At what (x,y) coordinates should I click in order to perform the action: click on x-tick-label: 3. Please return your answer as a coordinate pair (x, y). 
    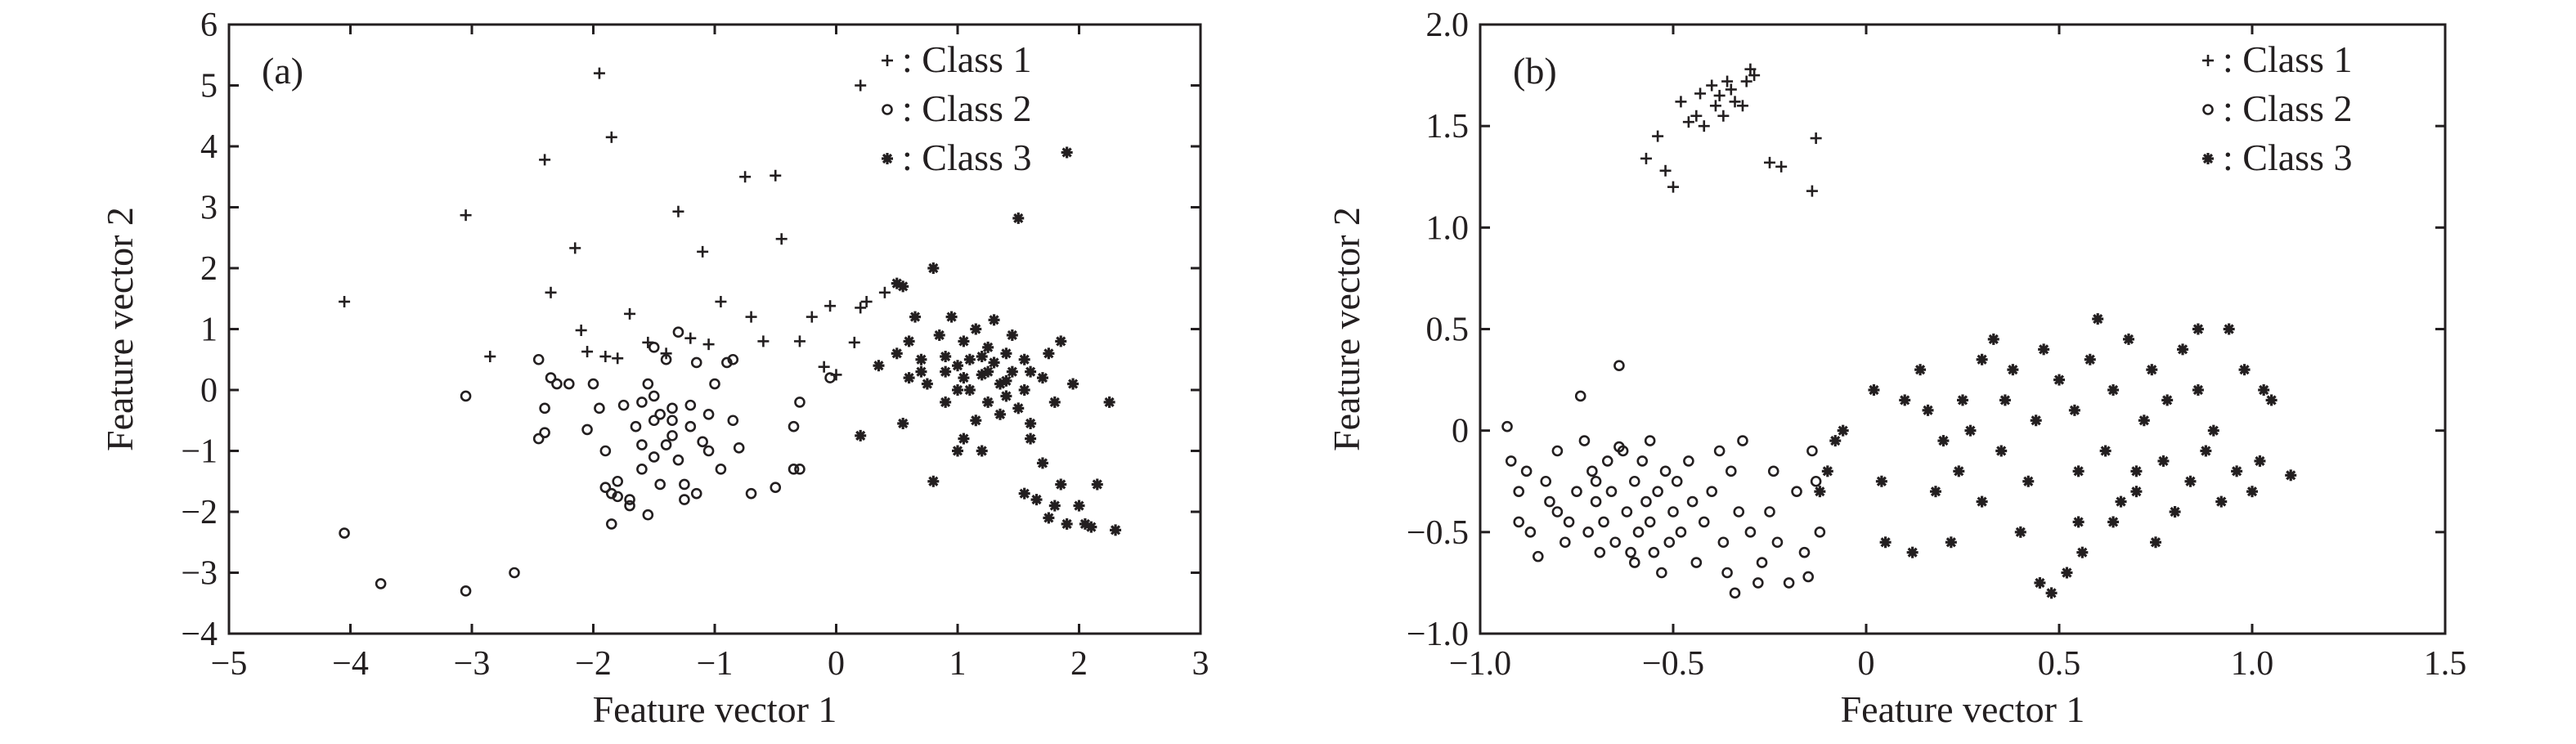
    Looking at the image, I should click on (1200, 664).